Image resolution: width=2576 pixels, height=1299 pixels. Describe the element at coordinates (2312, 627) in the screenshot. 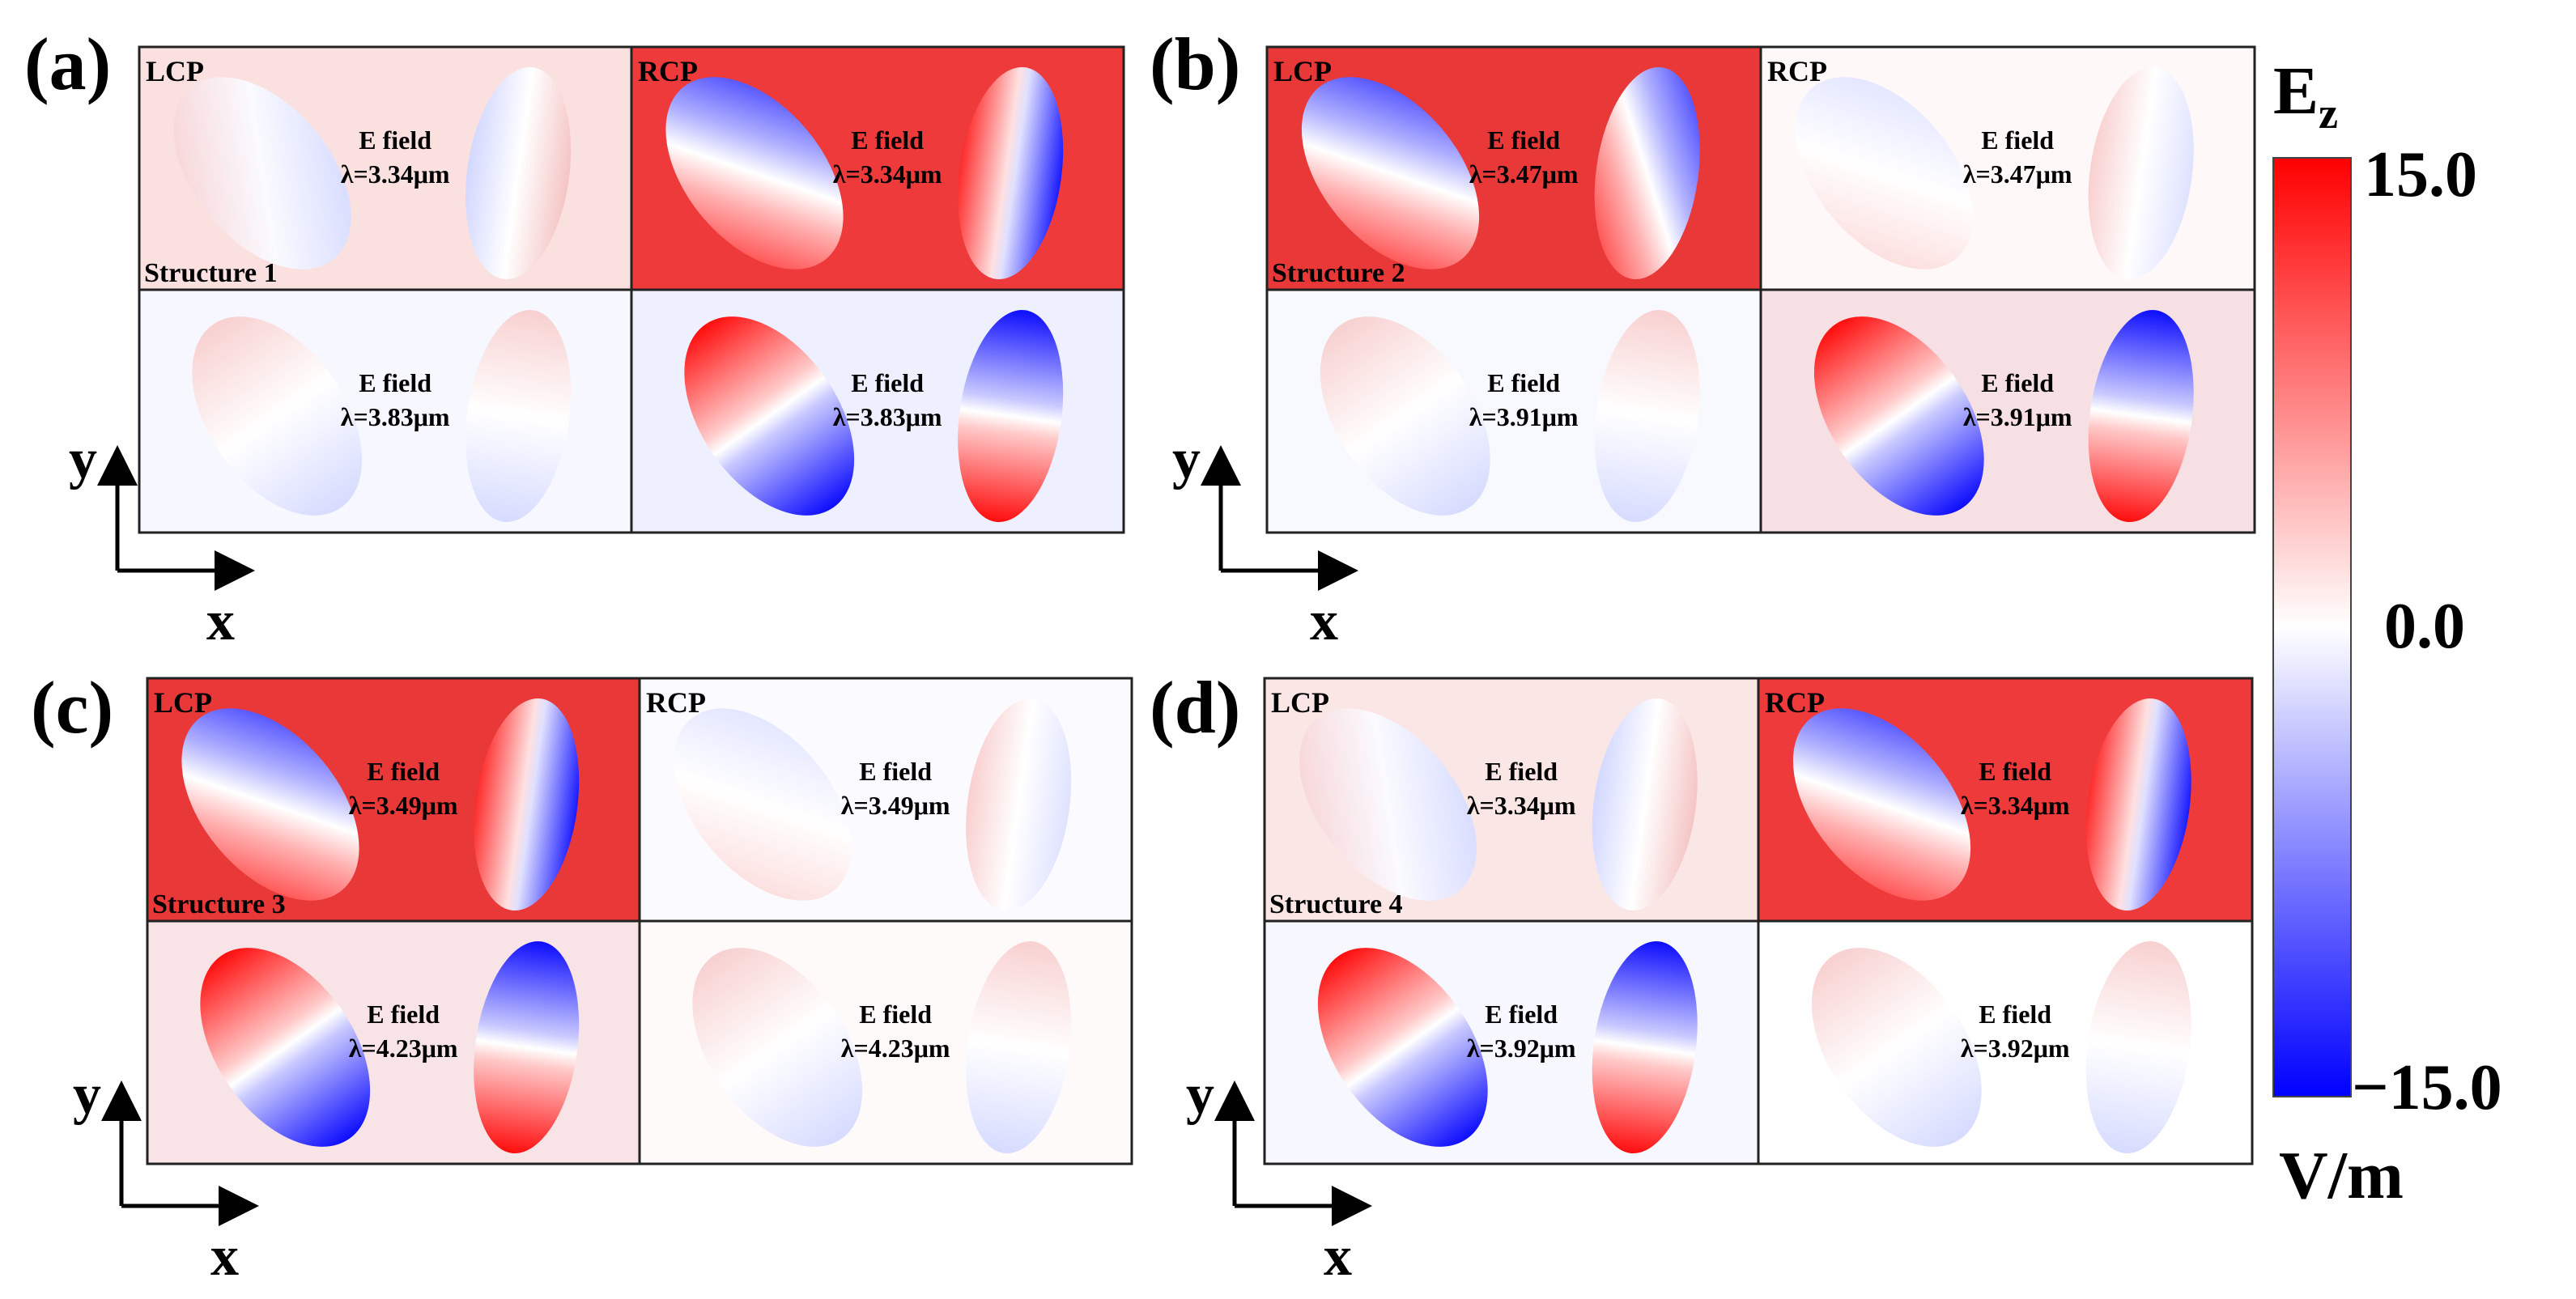

I see `colorbar-gradient` at that location.